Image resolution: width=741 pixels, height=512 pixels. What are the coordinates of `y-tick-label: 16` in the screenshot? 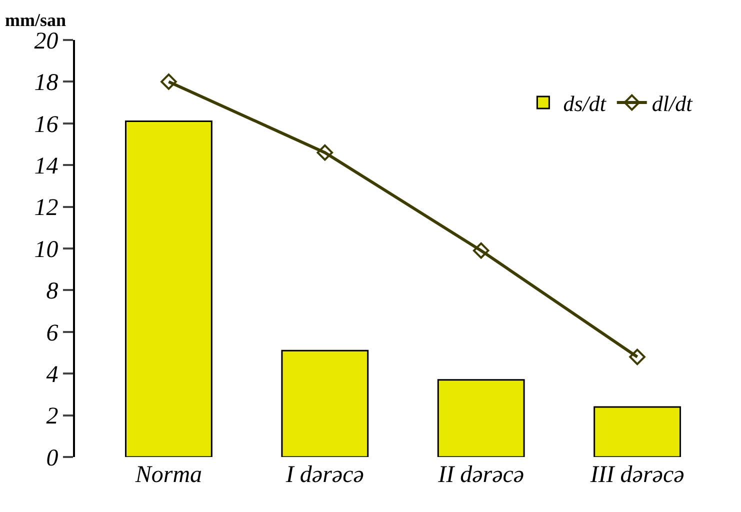 It's located at (46, 125).